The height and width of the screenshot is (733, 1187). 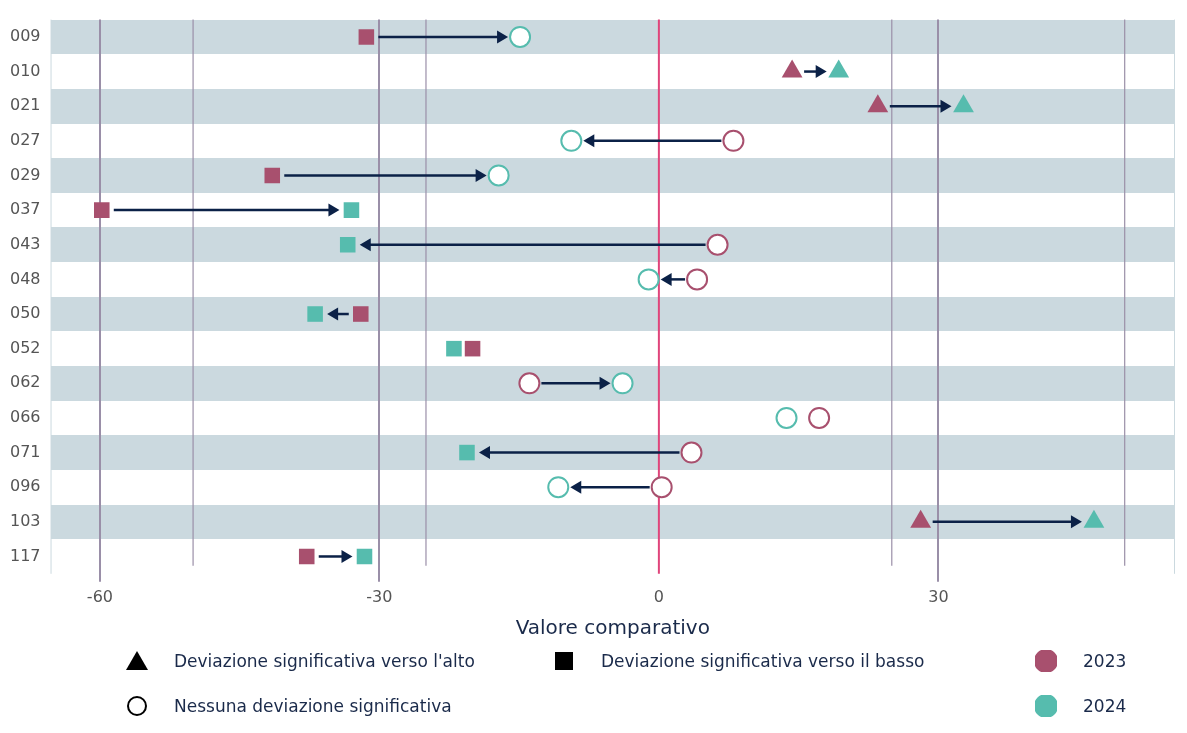 What do you see at coordinates (25, 70) in the screenshot?
I see `y-tick-label: 010` at bounding box center [25, 70].